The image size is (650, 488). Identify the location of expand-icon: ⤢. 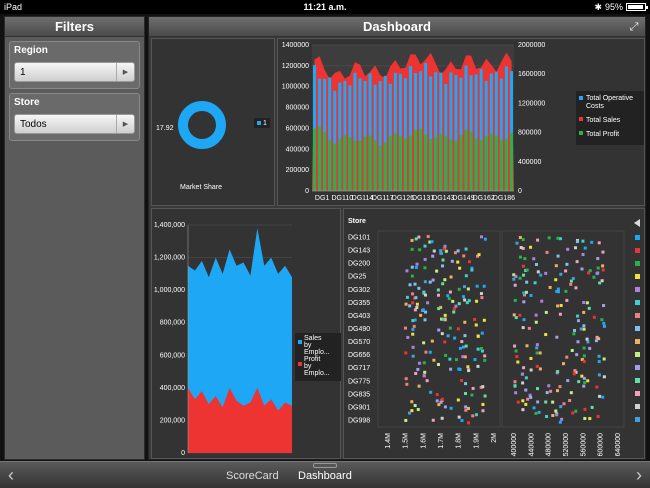
(634, 27).